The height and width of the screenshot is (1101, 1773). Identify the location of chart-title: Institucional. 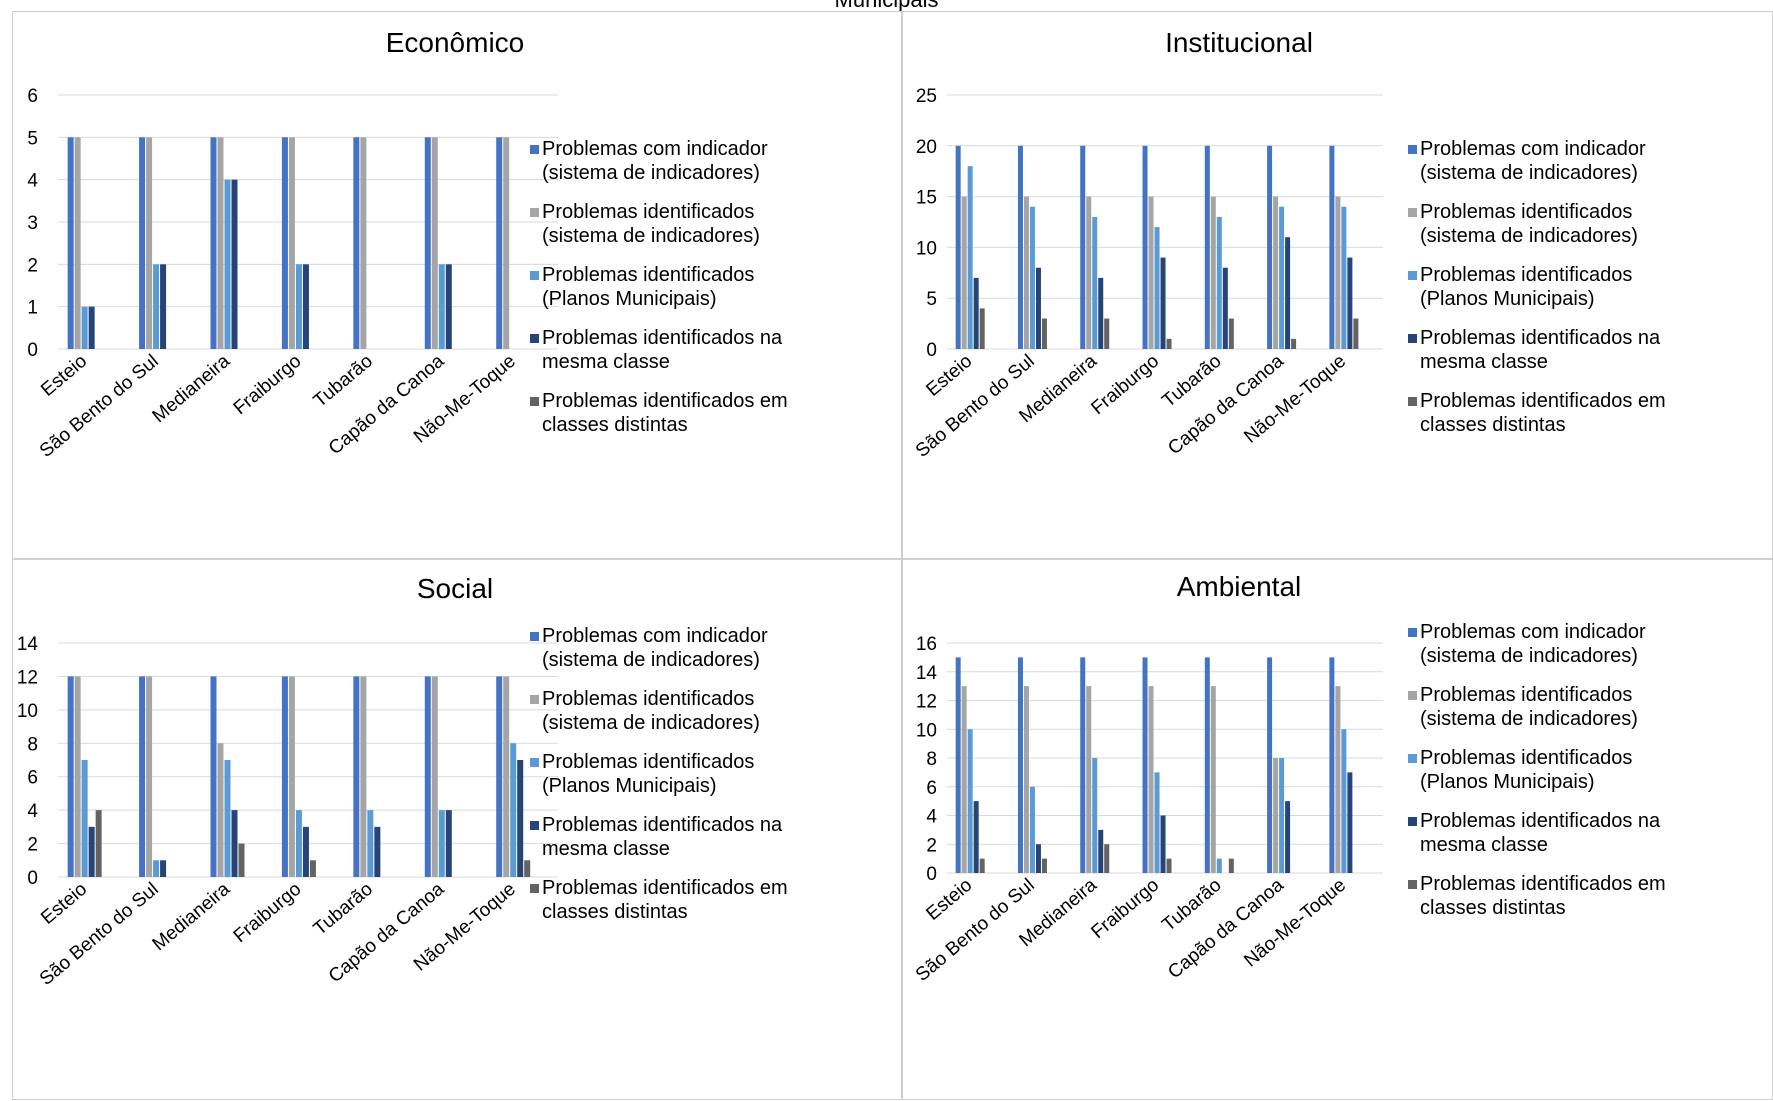
(1239, 42).